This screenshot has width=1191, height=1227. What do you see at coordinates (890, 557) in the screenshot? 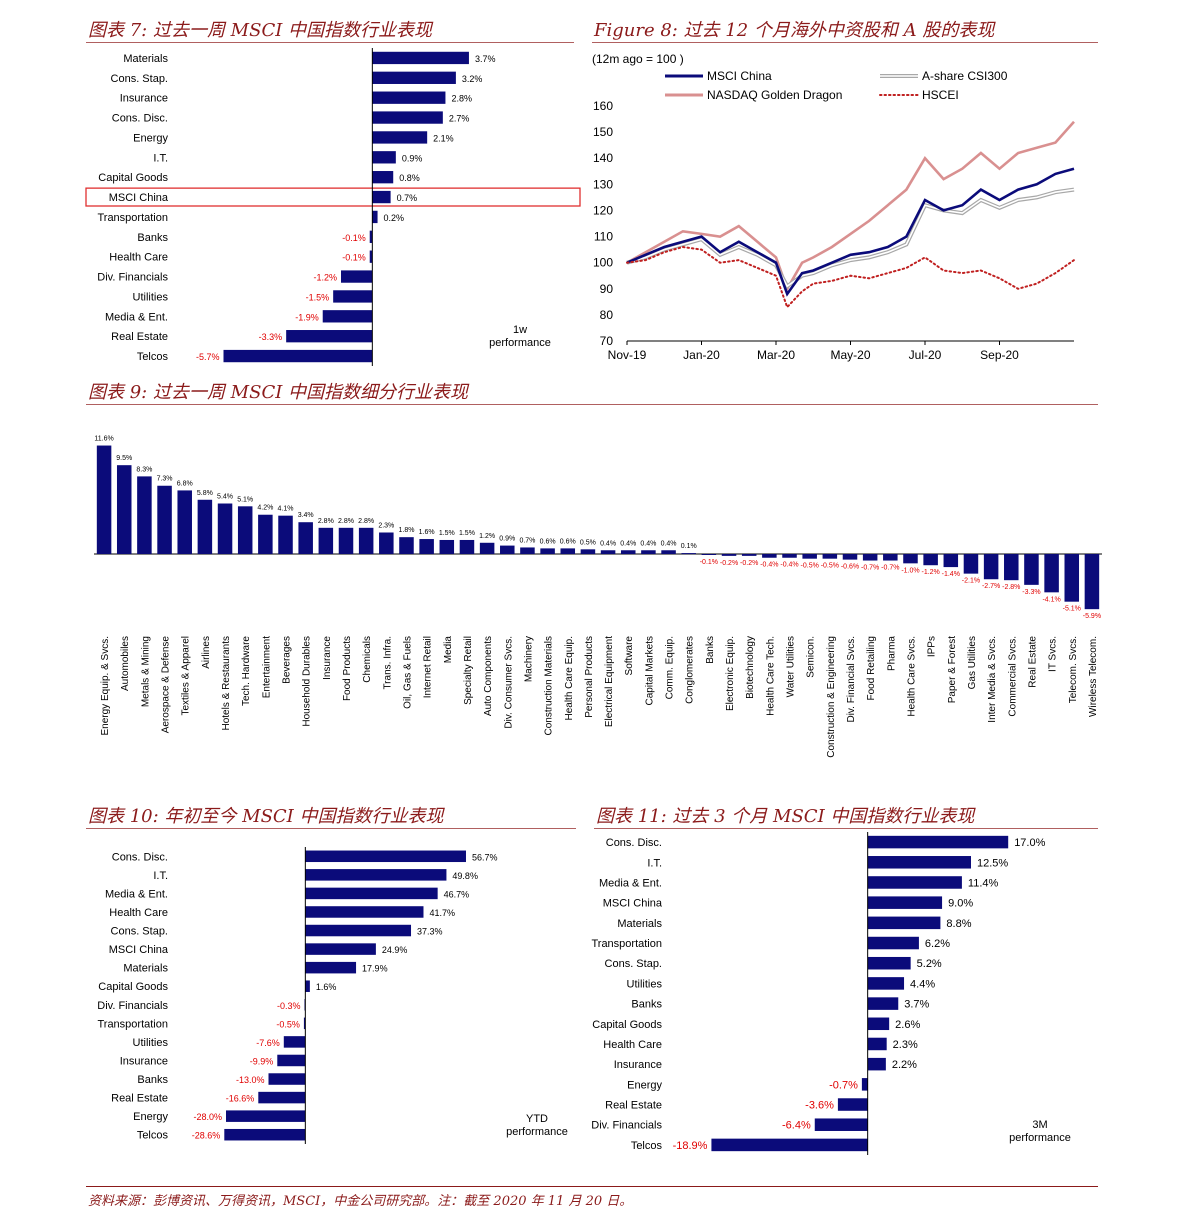
I see `fig9-bar-pharma` at bounding box center [890, 557].